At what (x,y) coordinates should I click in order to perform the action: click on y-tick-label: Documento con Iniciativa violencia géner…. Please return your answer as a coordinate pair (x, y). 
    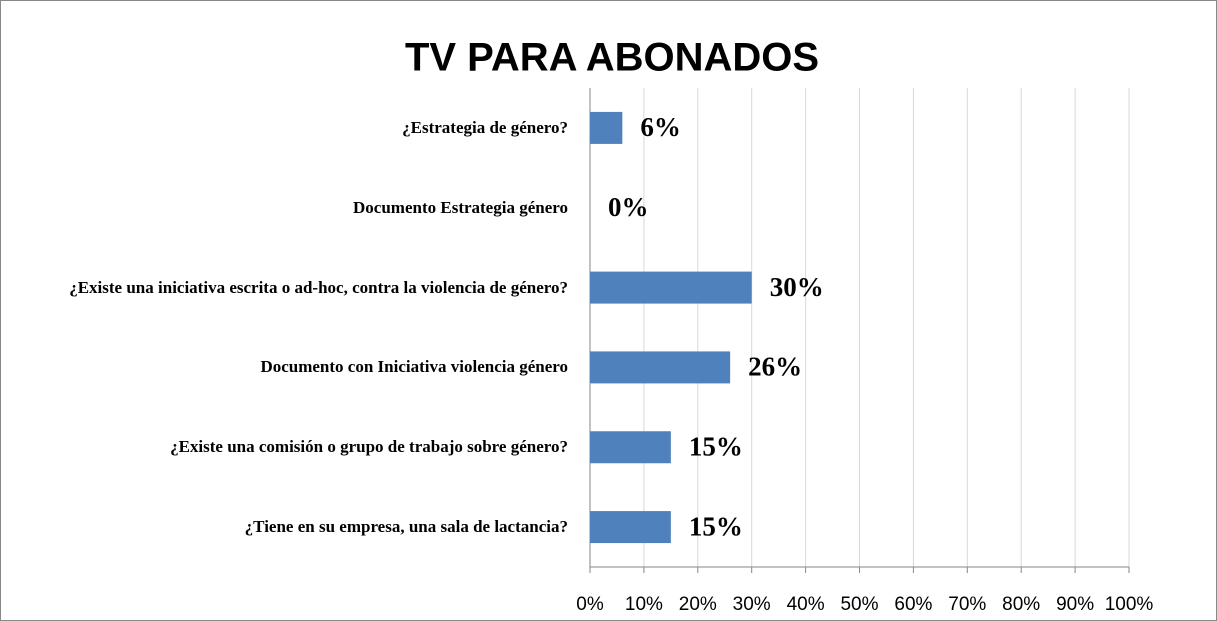
    Looking at the image, I should click on (414, 367).